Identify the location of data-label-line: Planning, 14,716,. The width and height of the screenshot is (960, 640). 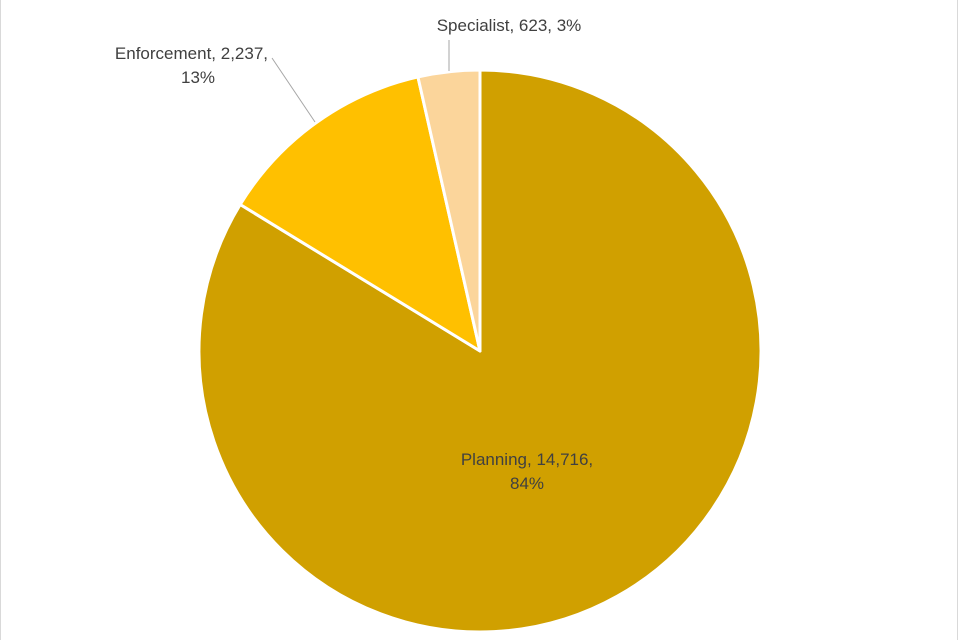
(527, 459).